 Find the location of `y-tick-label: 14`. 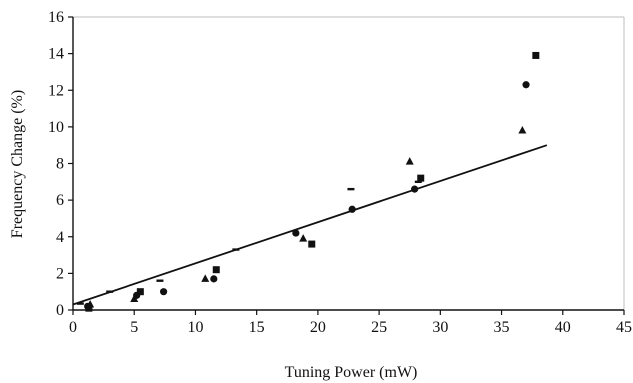

y-tick-label: 14 is located at coordinates (56, 54).